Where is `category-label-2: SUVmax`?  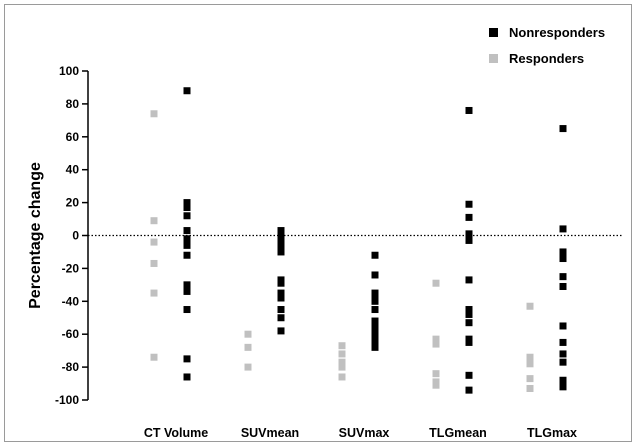 category-label-2: SUVmax is located at coordinates (364, 433).